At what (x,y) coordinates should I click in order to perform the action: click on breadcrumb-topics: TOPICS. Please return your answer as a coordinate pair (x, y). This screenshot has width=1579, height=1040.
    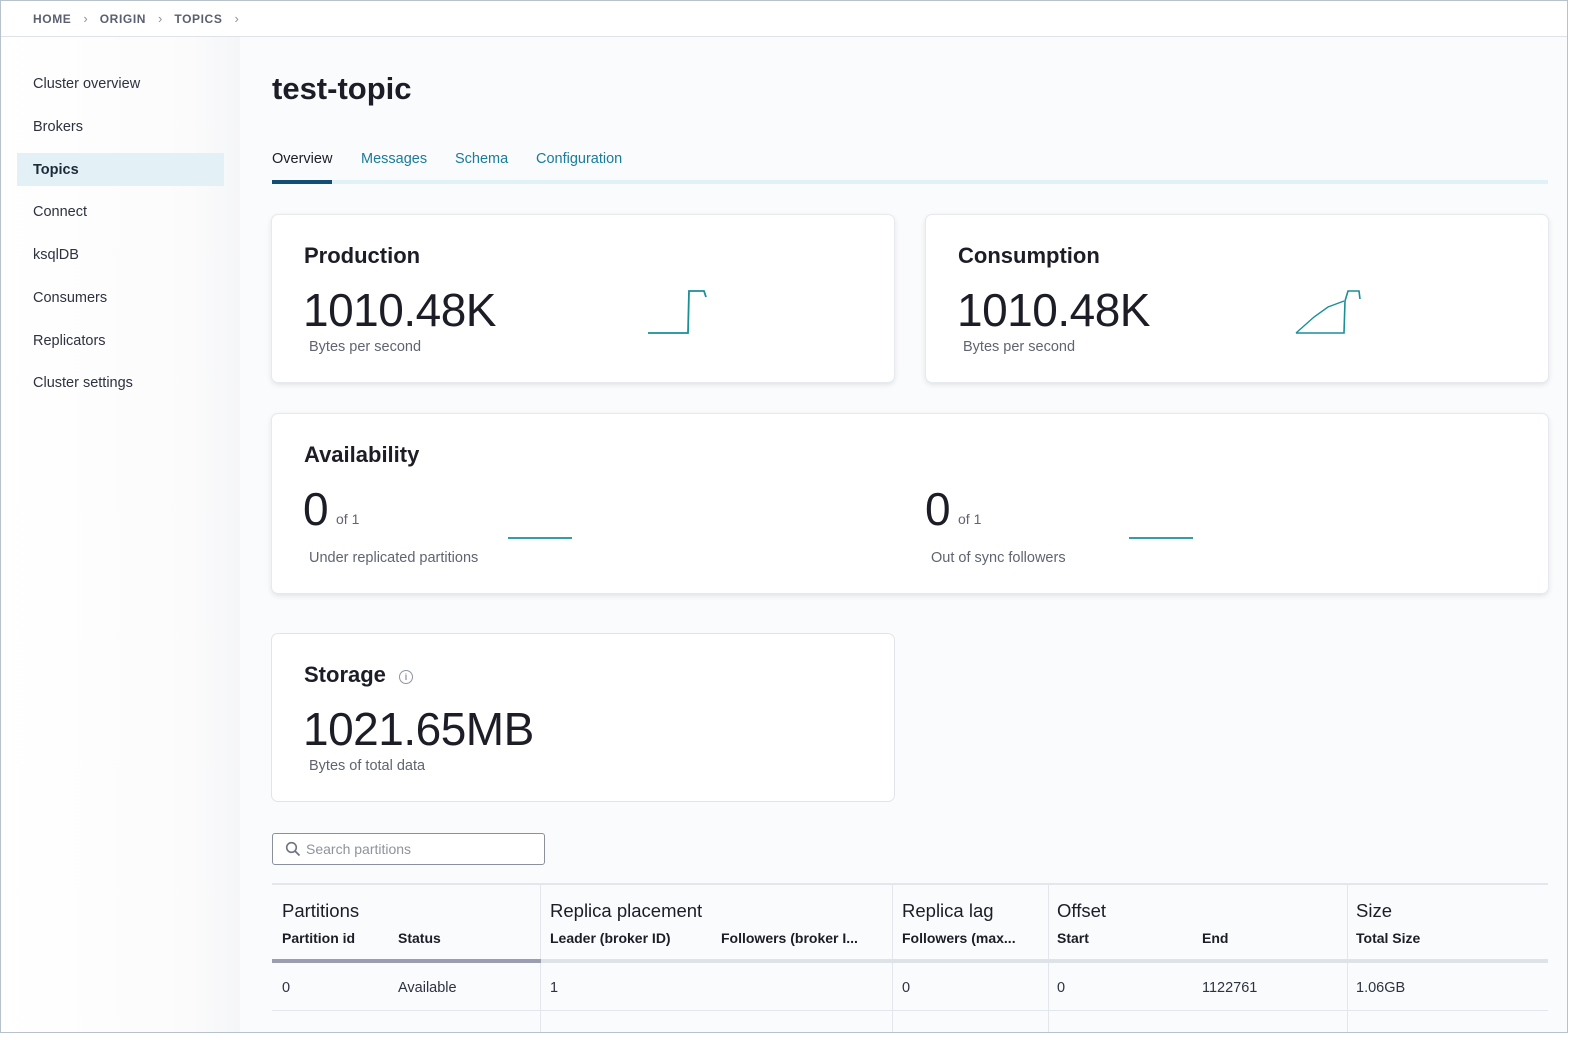
    Looking at the image, I should click on (198, 18).